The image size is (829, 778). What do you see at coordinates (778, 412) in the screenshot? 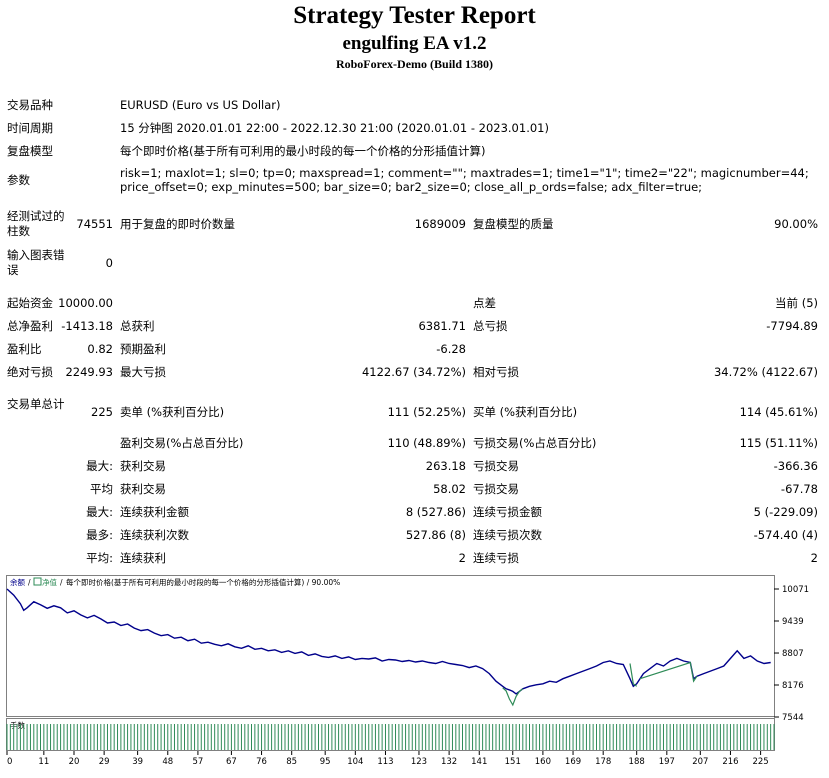
I see `long-positions-value: 114 (45.61%)` at bounding box center [778, 412].